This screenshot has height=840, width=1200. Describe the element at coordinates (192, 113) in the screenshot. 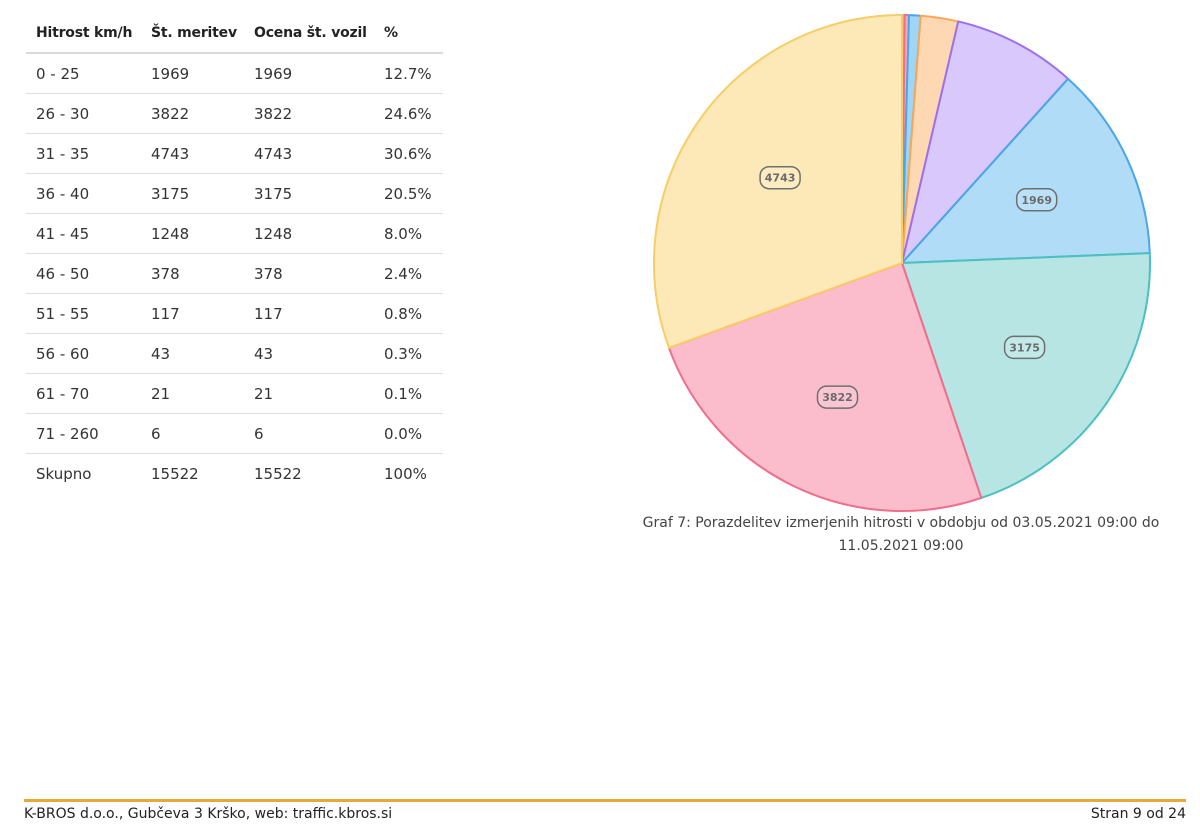

I see `cell-measurements: 3822` at that location.